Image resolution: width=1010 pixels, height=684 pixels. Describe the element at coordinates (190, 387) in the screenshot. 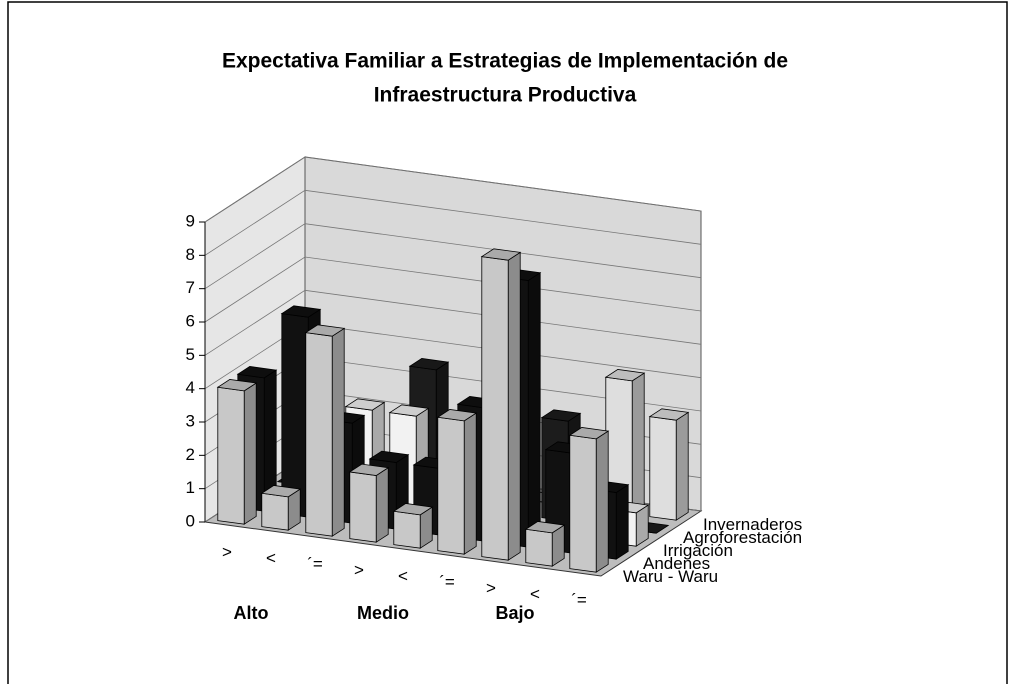

I see `y-tick-label: 4` at that location.